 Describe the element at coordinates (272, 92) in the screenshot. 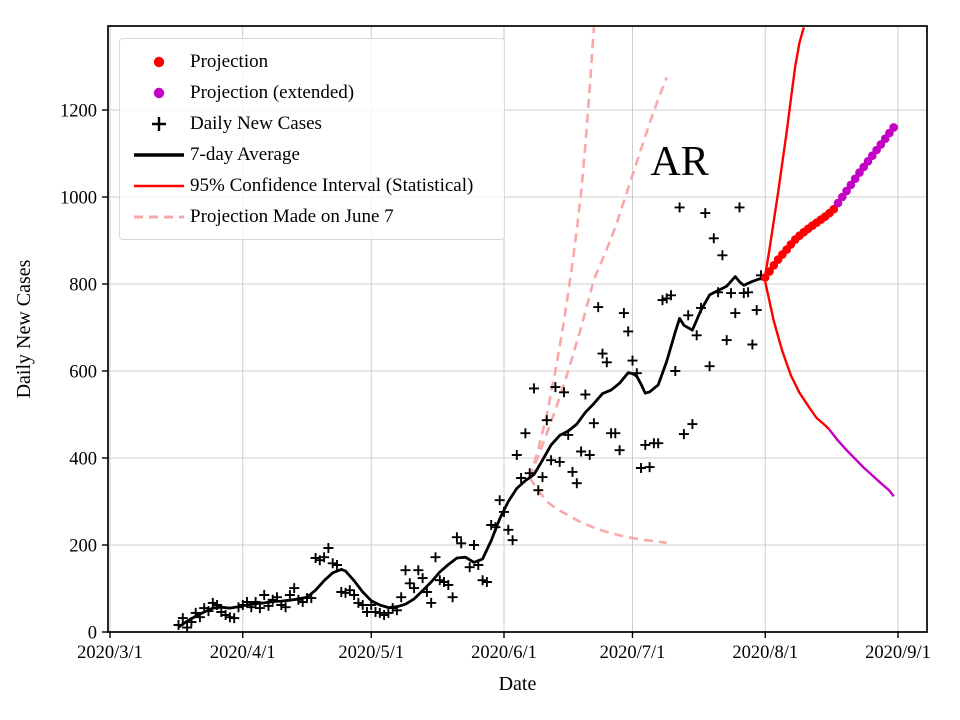

I see `legend-label: Projection (extended)` at that location.